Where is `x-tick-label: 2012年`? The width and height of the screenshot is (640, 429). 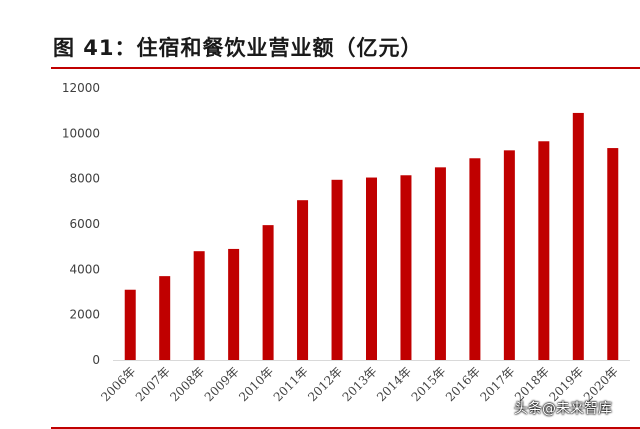
x-tick-label: 2012年 is located at coordinates (325, 384).